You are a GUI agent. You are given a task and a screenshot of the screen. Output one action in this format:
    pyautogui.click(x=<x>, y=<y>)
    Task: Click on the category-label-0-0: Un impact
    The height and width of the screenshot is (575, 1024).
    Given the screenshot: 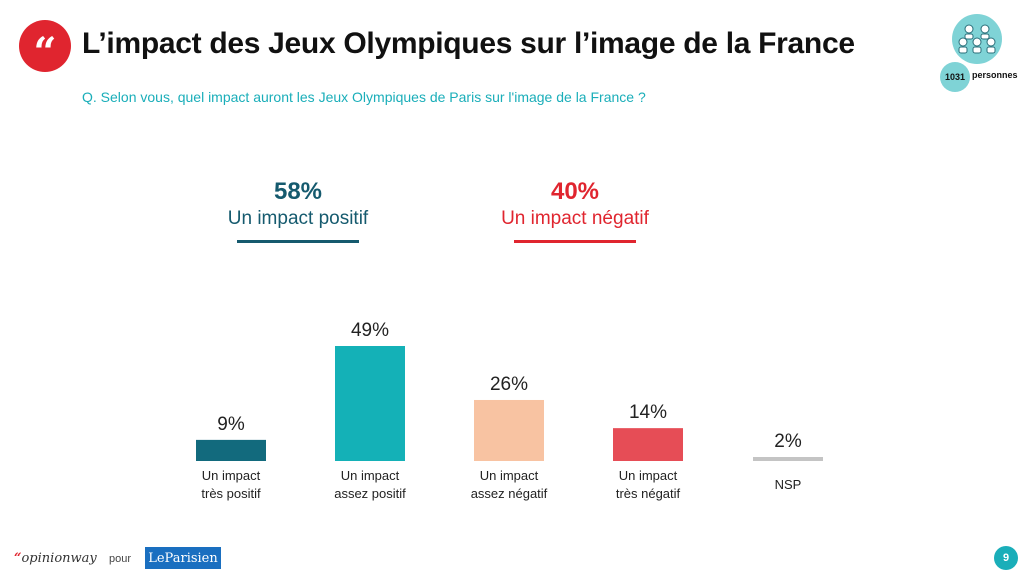 What is the action you would take?
    pyautogui.click(x=231, y=475)
    